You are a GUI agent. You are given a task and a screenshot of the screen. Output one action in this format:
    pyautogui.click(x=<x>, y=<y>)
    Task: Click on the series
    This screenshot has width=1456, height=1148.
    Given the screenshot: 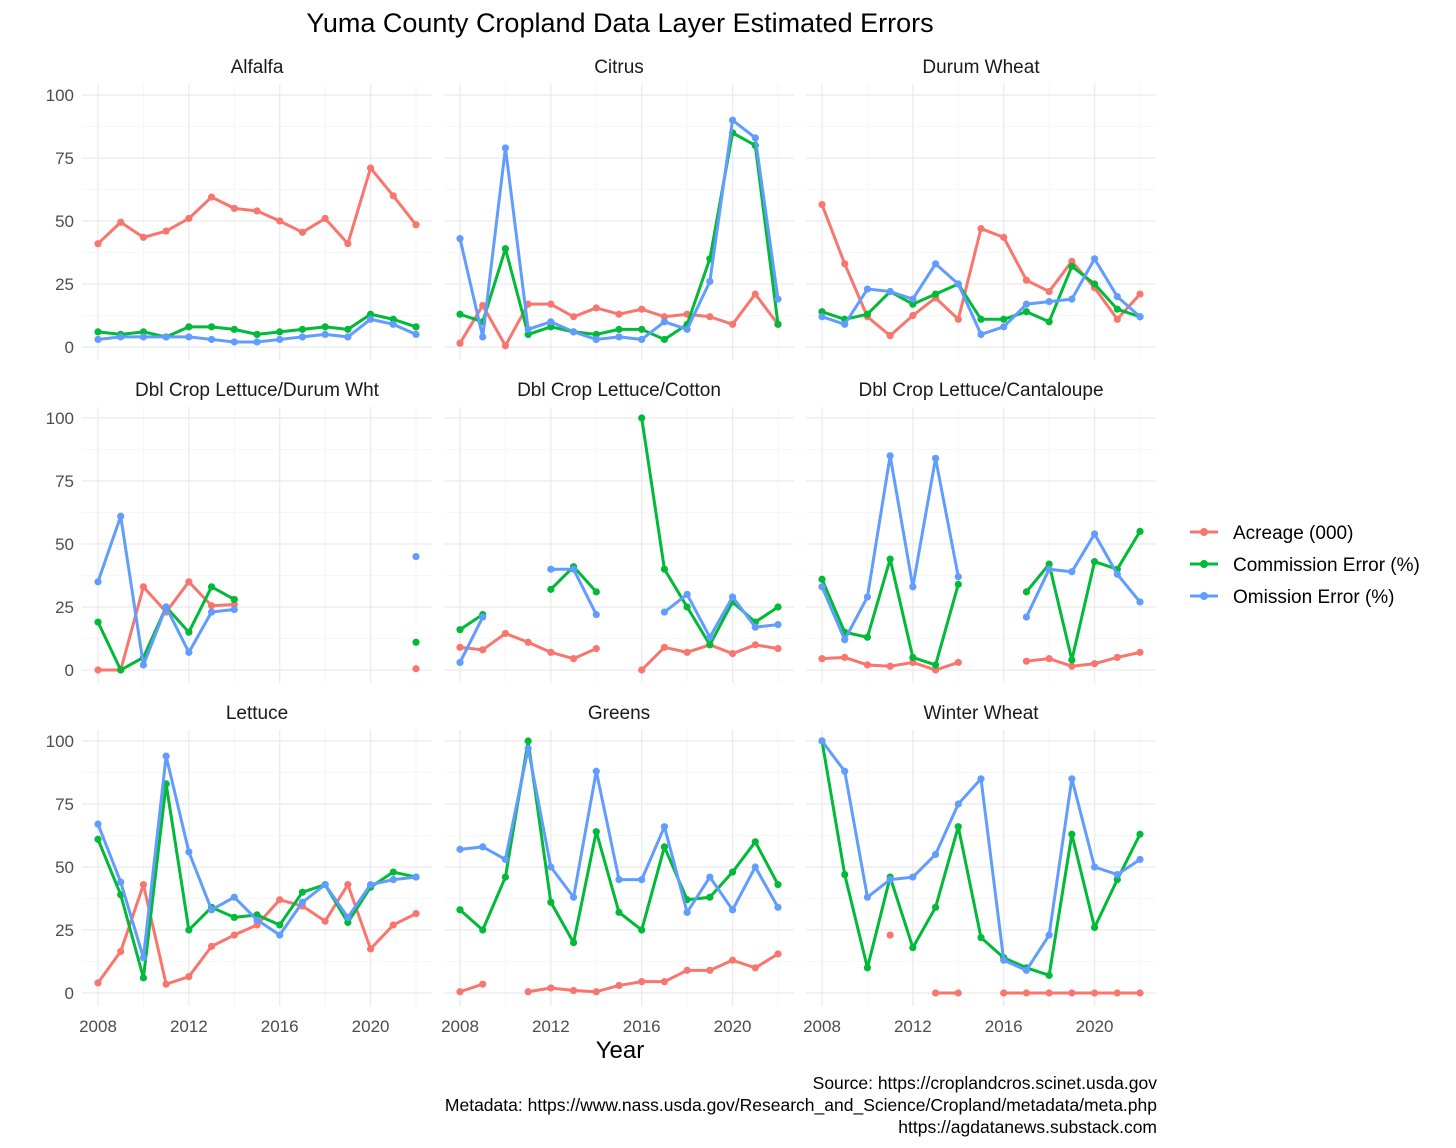 What is the action you would take?
    pyautogui.click(x=257, y=206)
    